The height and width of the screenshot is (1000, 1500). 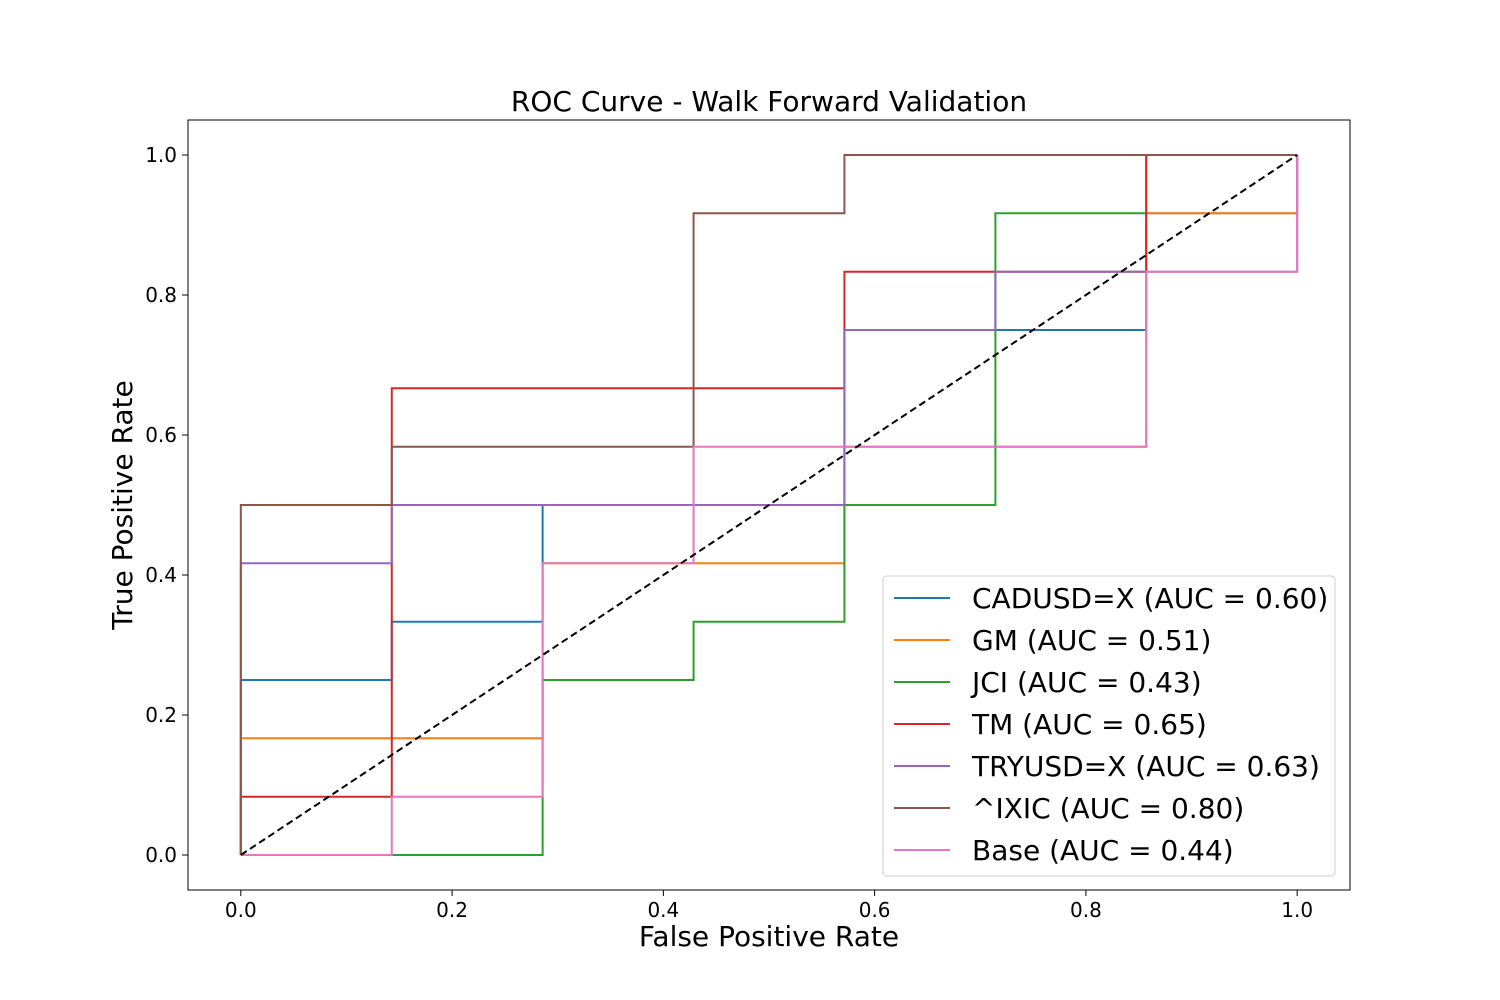 What do you see at coordinates (161, 715) in the screenshot?
I see `y-tick-label: 0.2` at bounding box center [161, 715].